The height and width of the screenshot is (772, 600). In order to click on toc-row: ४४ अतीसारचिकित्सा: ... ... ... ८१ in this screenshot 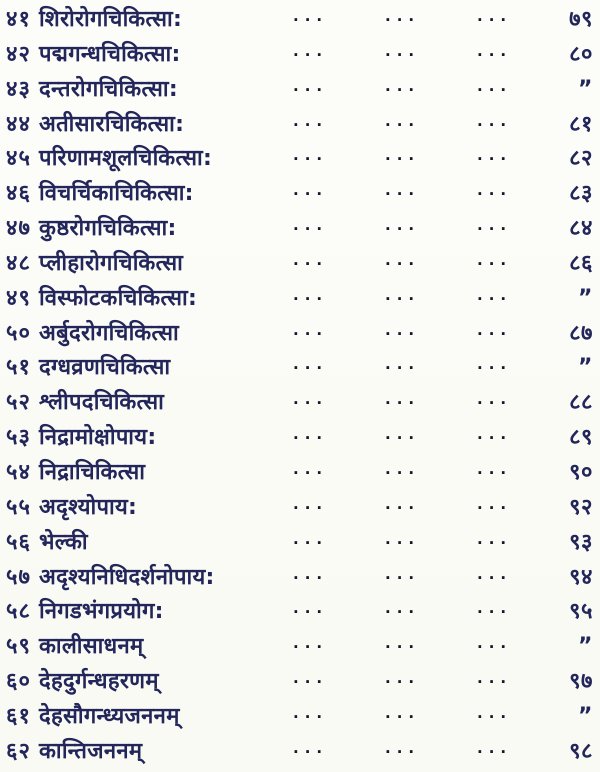, I will do `click(300, 124)`.